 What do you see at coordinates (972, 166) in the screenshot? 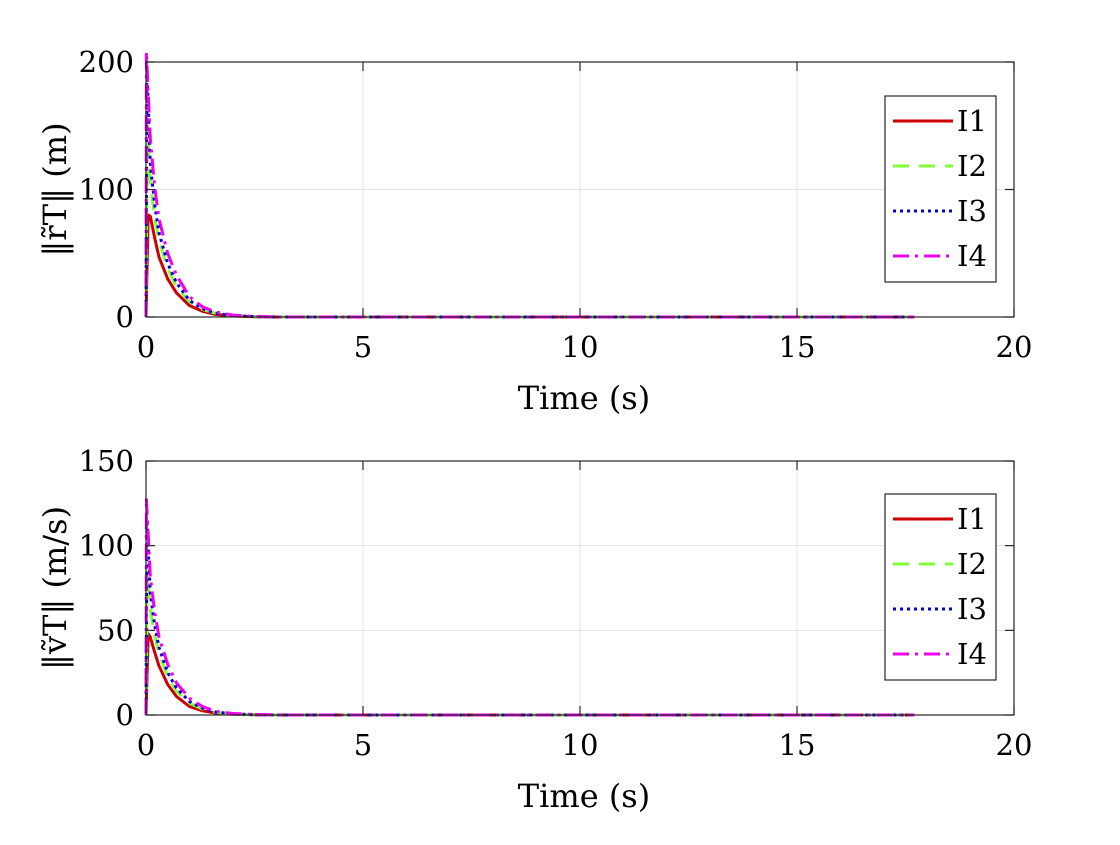
I see `panel1-legend-label-I2: I2` at bounding box center [972, 166].